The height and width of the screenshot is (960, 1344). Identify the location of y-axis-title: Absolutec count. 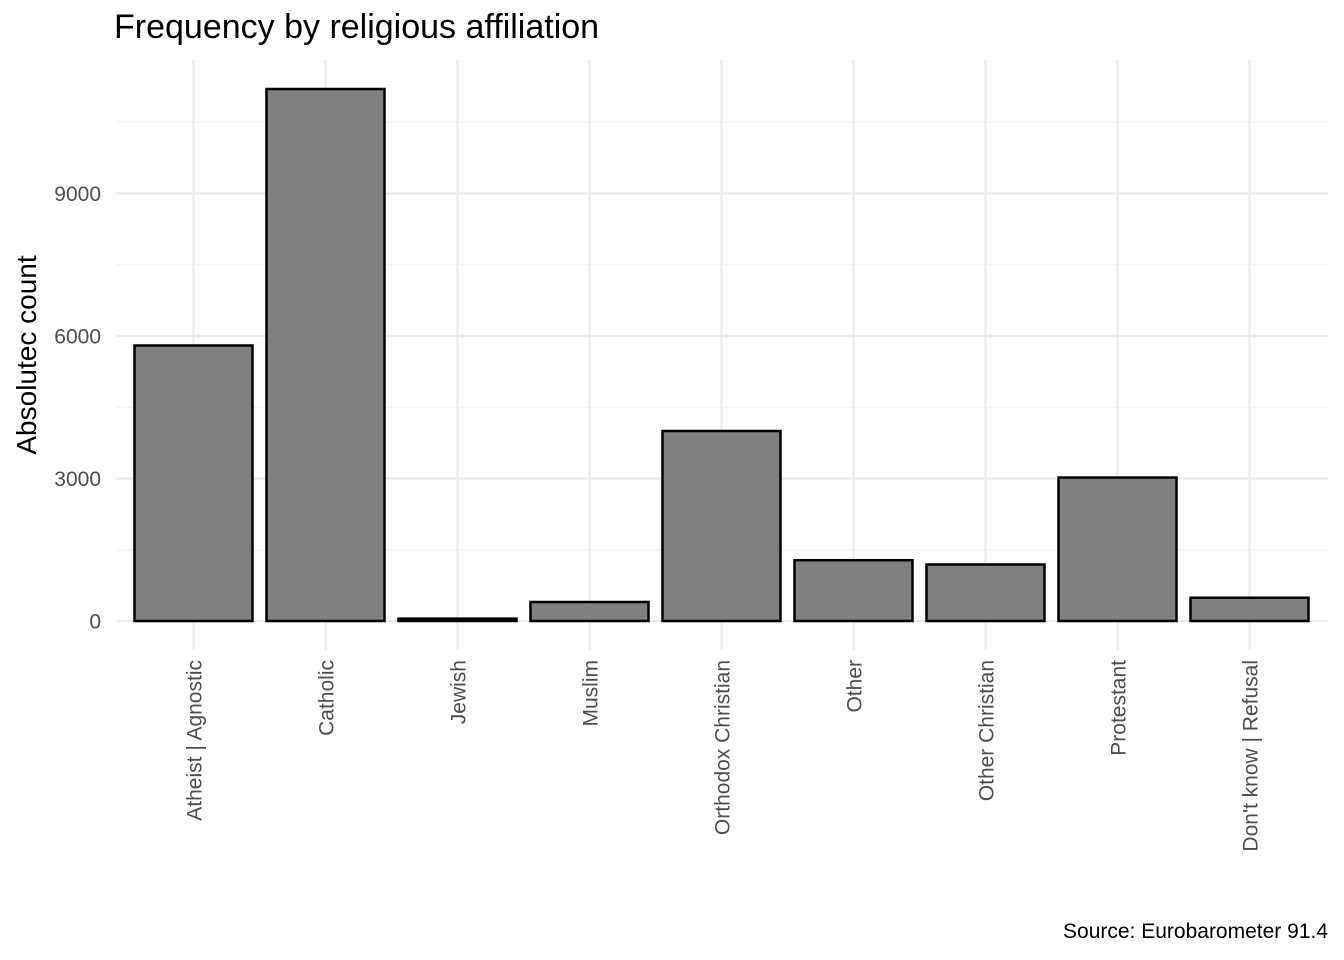
(26, 354).